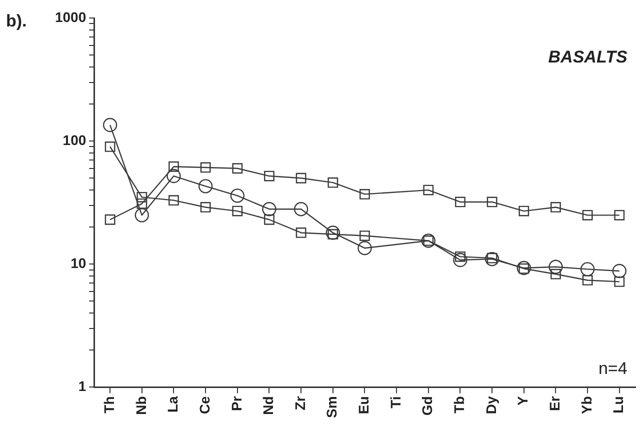  What do you see at coordinates (236, 404) in the screenshot?
I see `x-tick-label: Pr` at bounding box center [236, 404].